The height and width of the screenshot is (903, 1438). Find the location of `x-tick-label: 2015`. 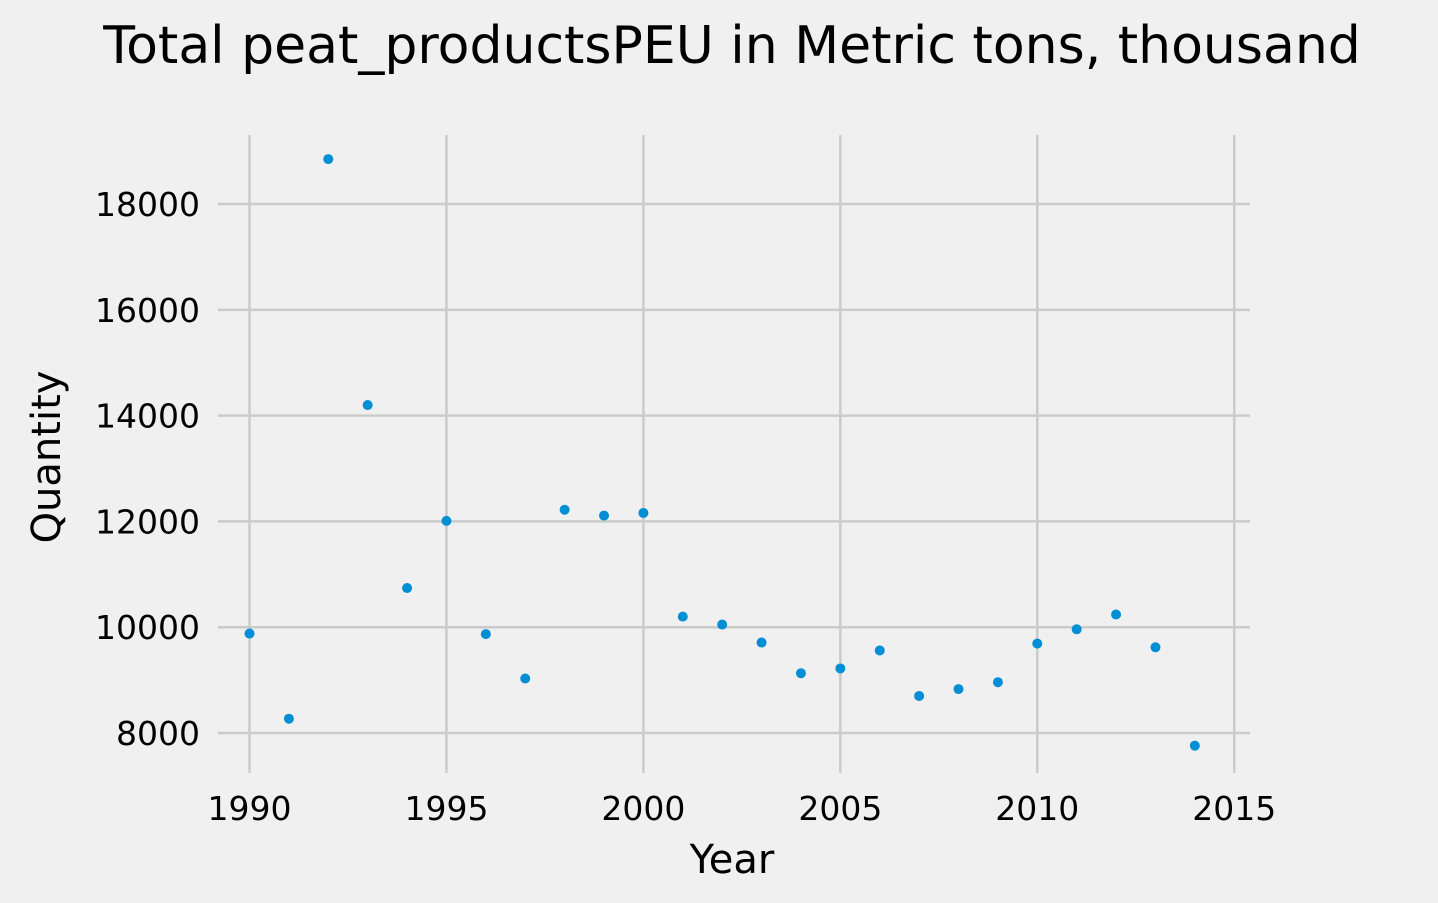

x-tick-label: 2015 is located at coordinates (1234, 808).